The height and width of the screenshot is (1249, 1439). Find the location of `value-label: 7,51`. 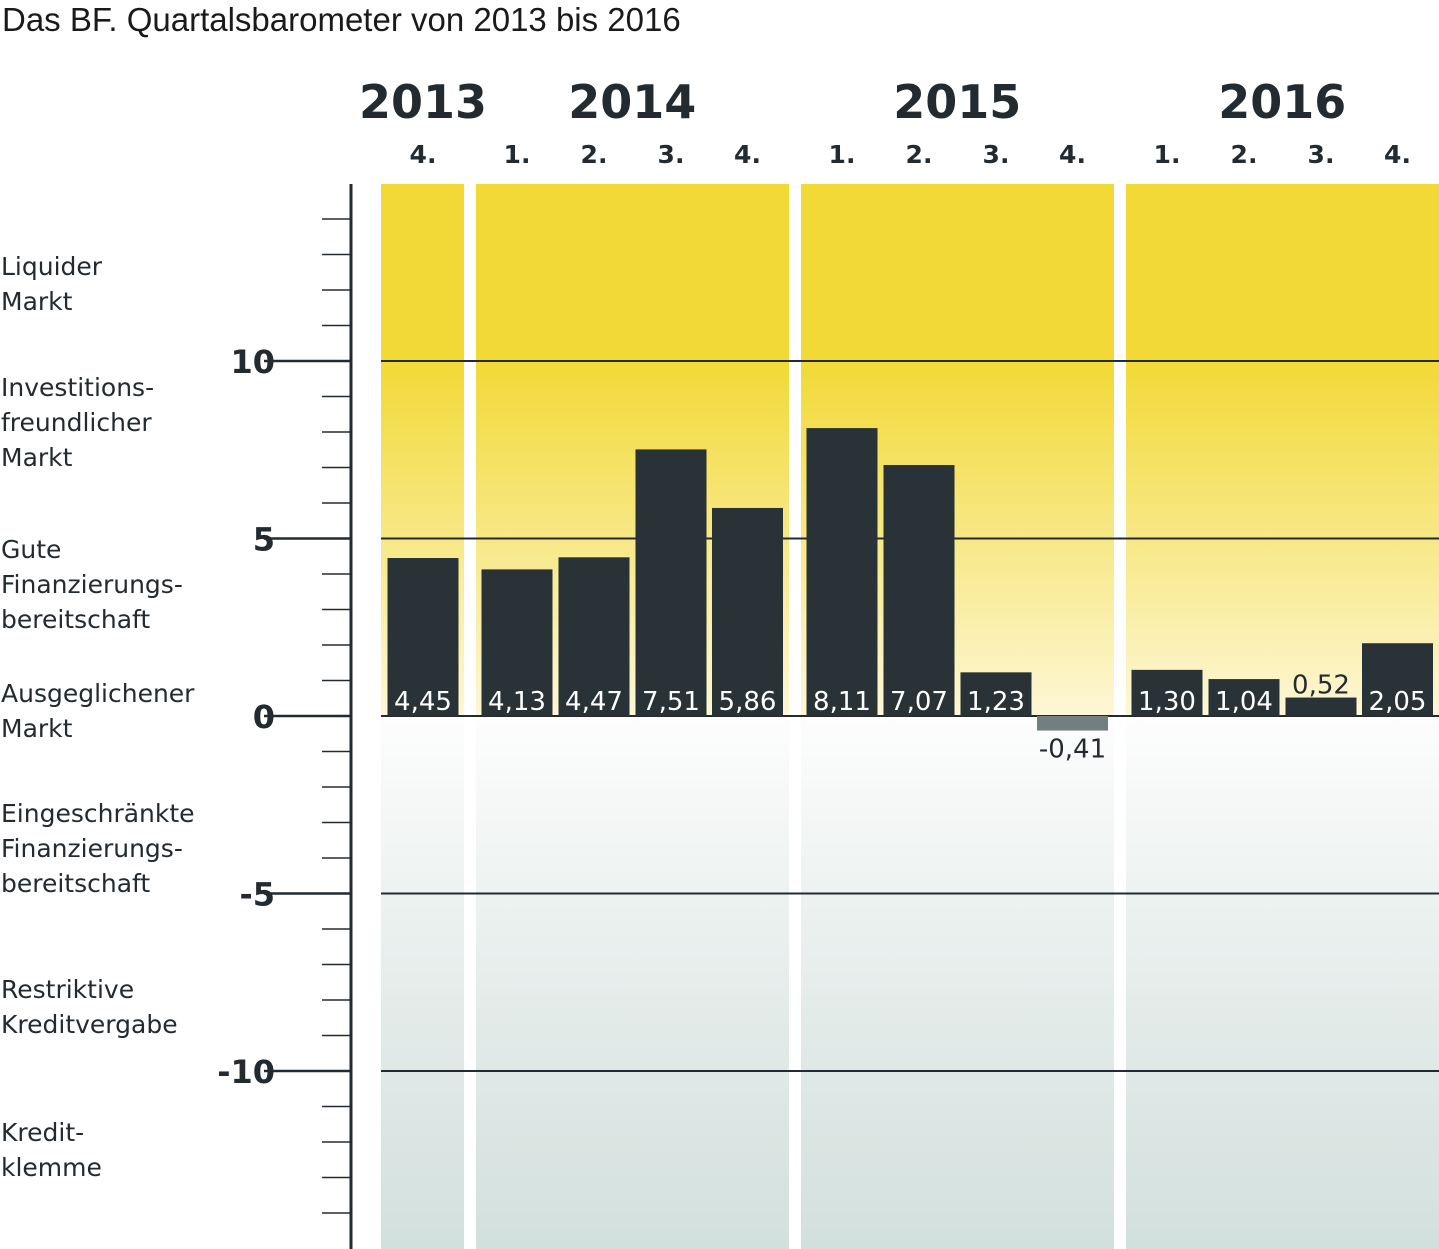

value-label: 7,51 is located at coordinates (671, 702).